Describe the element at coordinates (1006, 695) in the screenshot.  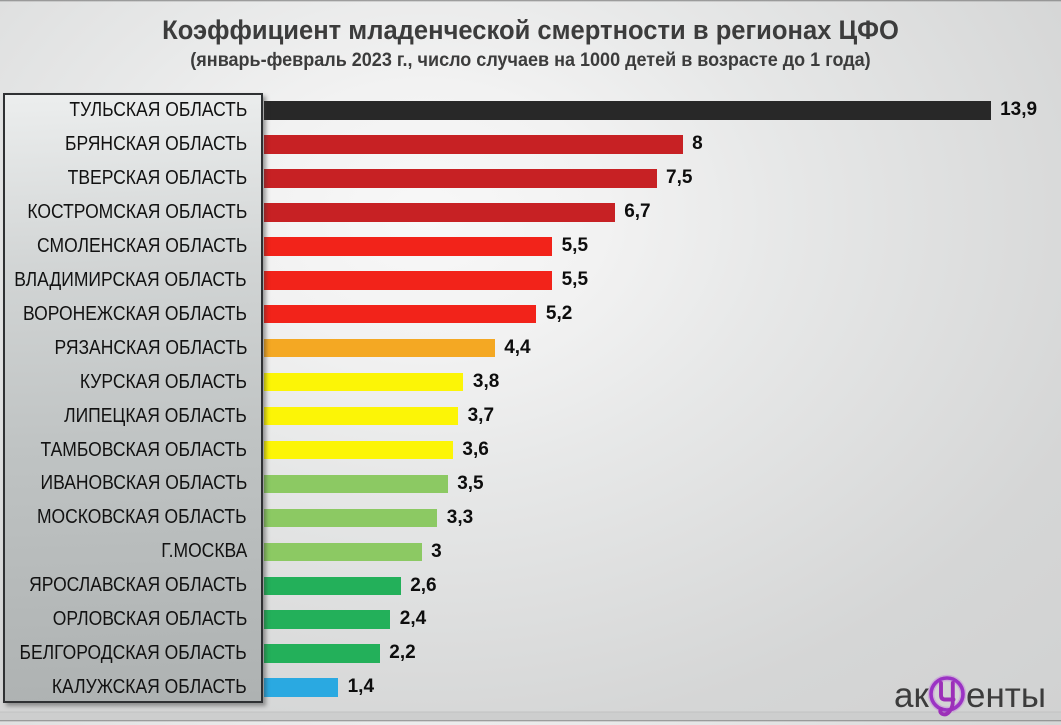
I see `svg-text: енты` at that location.